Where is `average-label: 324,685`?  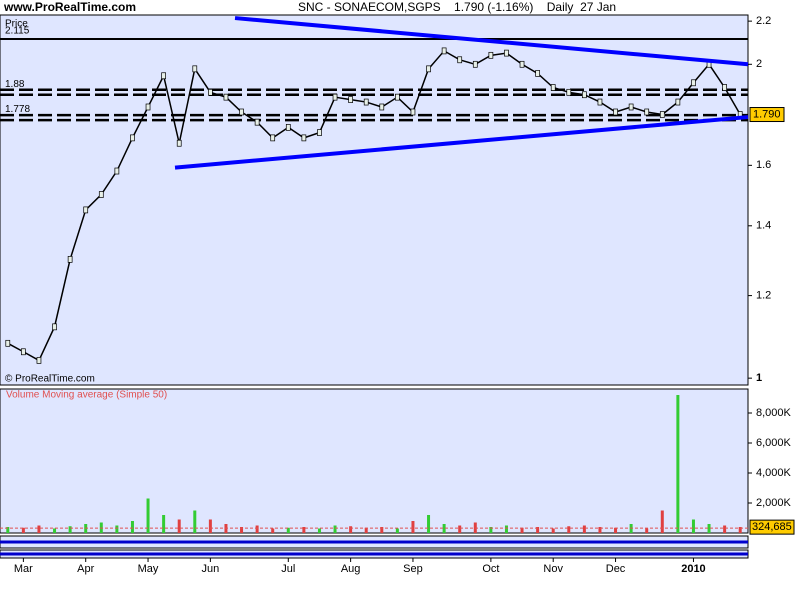 average-label: 324,685 is located at coordinates (772, 527).